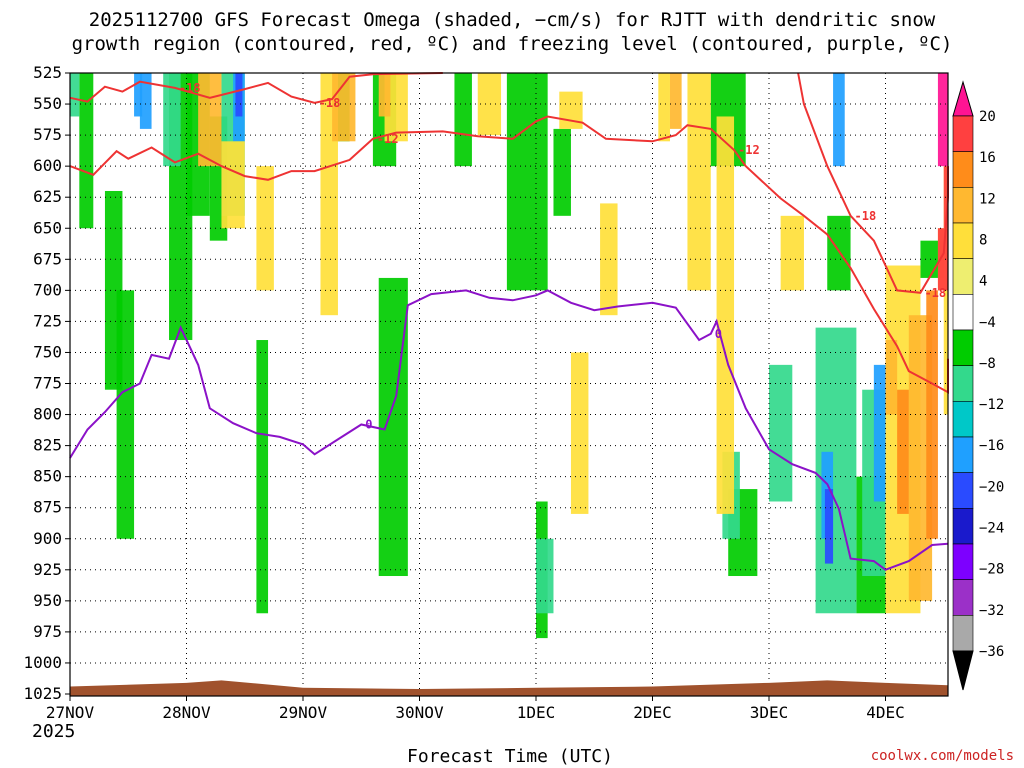  I want to click on y-tick-label-1025: 1025, so click(42, 693).